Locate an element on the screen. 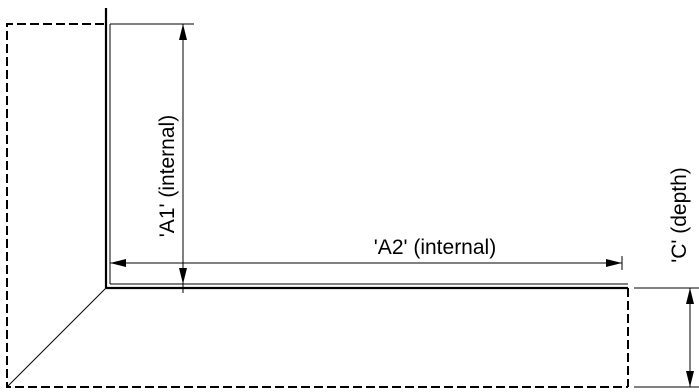 This screenshot has height=392, width=699. dimension-a2: 'A2' (internal) is located at coordinates (366, 253).